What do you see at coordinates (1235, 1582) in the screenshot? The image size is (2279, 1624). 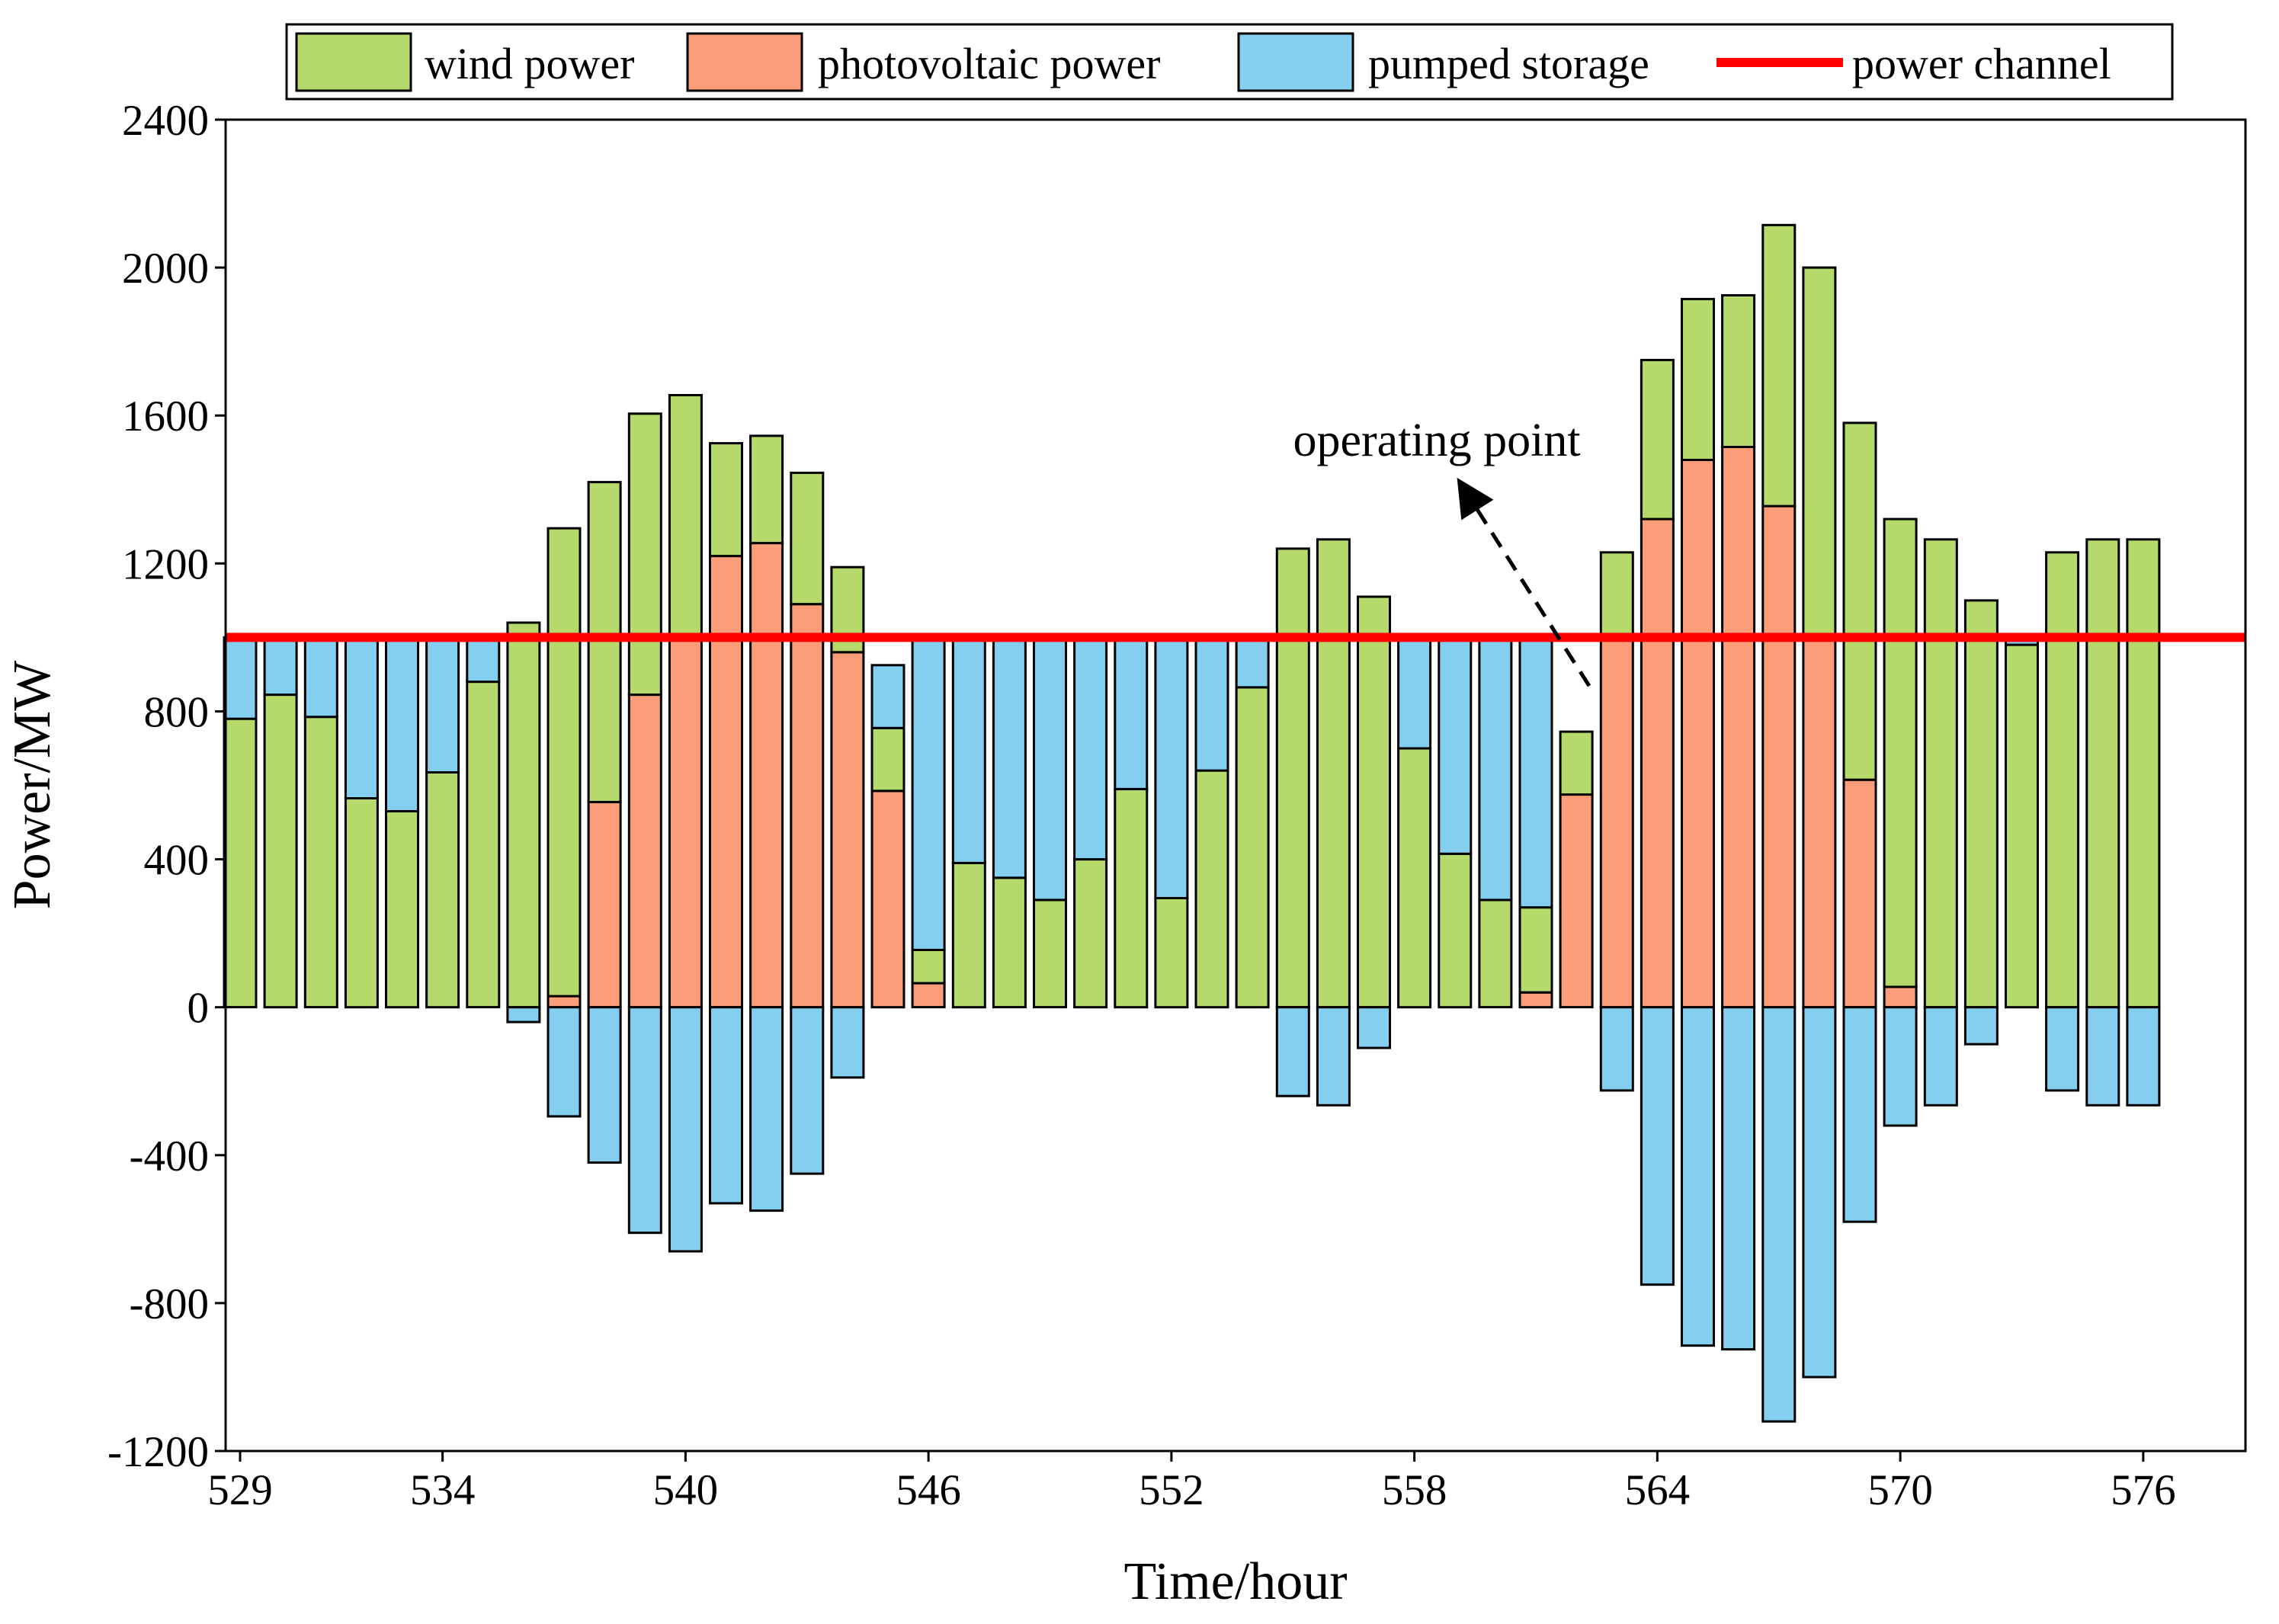 I see `x-axis-title: Time/hour` at bounding box center [1235, 1582].